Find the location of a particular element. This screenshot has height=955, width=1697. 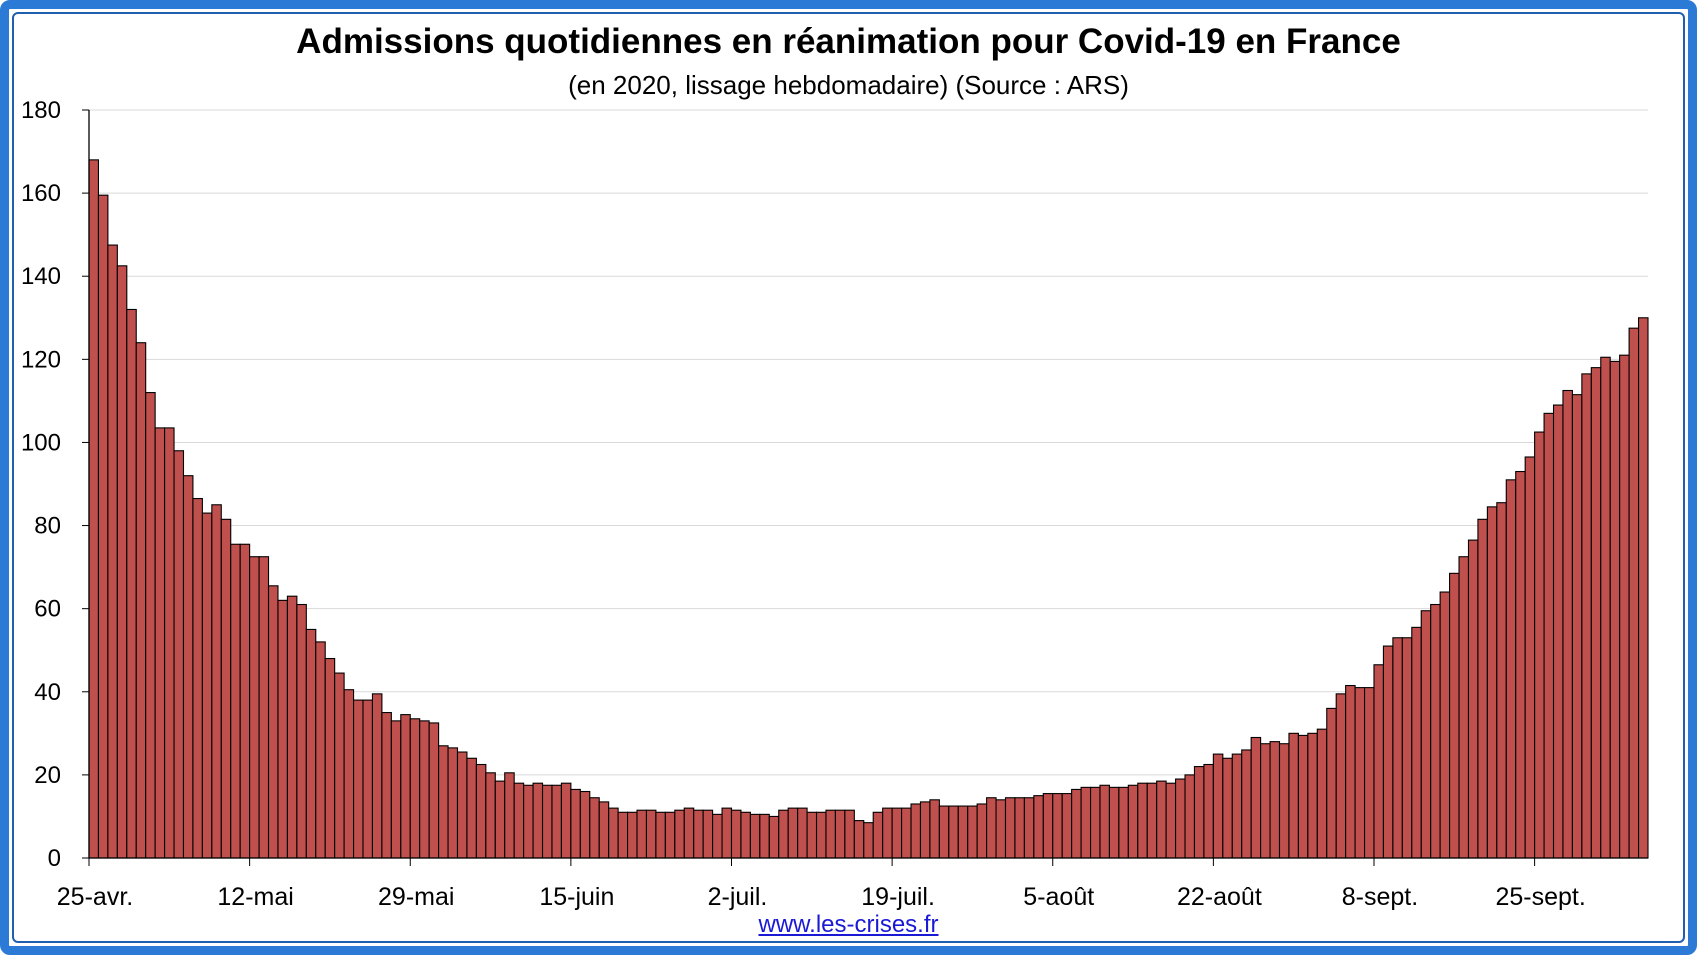

y-tick-label: 120 is located at coordinates (41, 359).